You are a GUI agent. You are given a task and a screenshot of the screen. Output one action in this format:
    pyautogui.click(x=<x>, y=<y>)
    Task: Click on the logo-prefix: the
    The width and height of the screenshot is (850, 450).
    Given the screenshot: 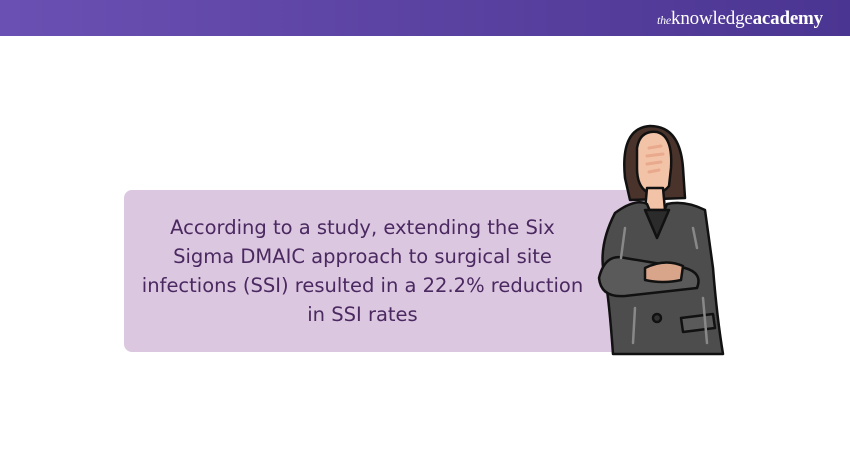 What is the action you would take?
    pyautogui.click(x=664, y=20)
    